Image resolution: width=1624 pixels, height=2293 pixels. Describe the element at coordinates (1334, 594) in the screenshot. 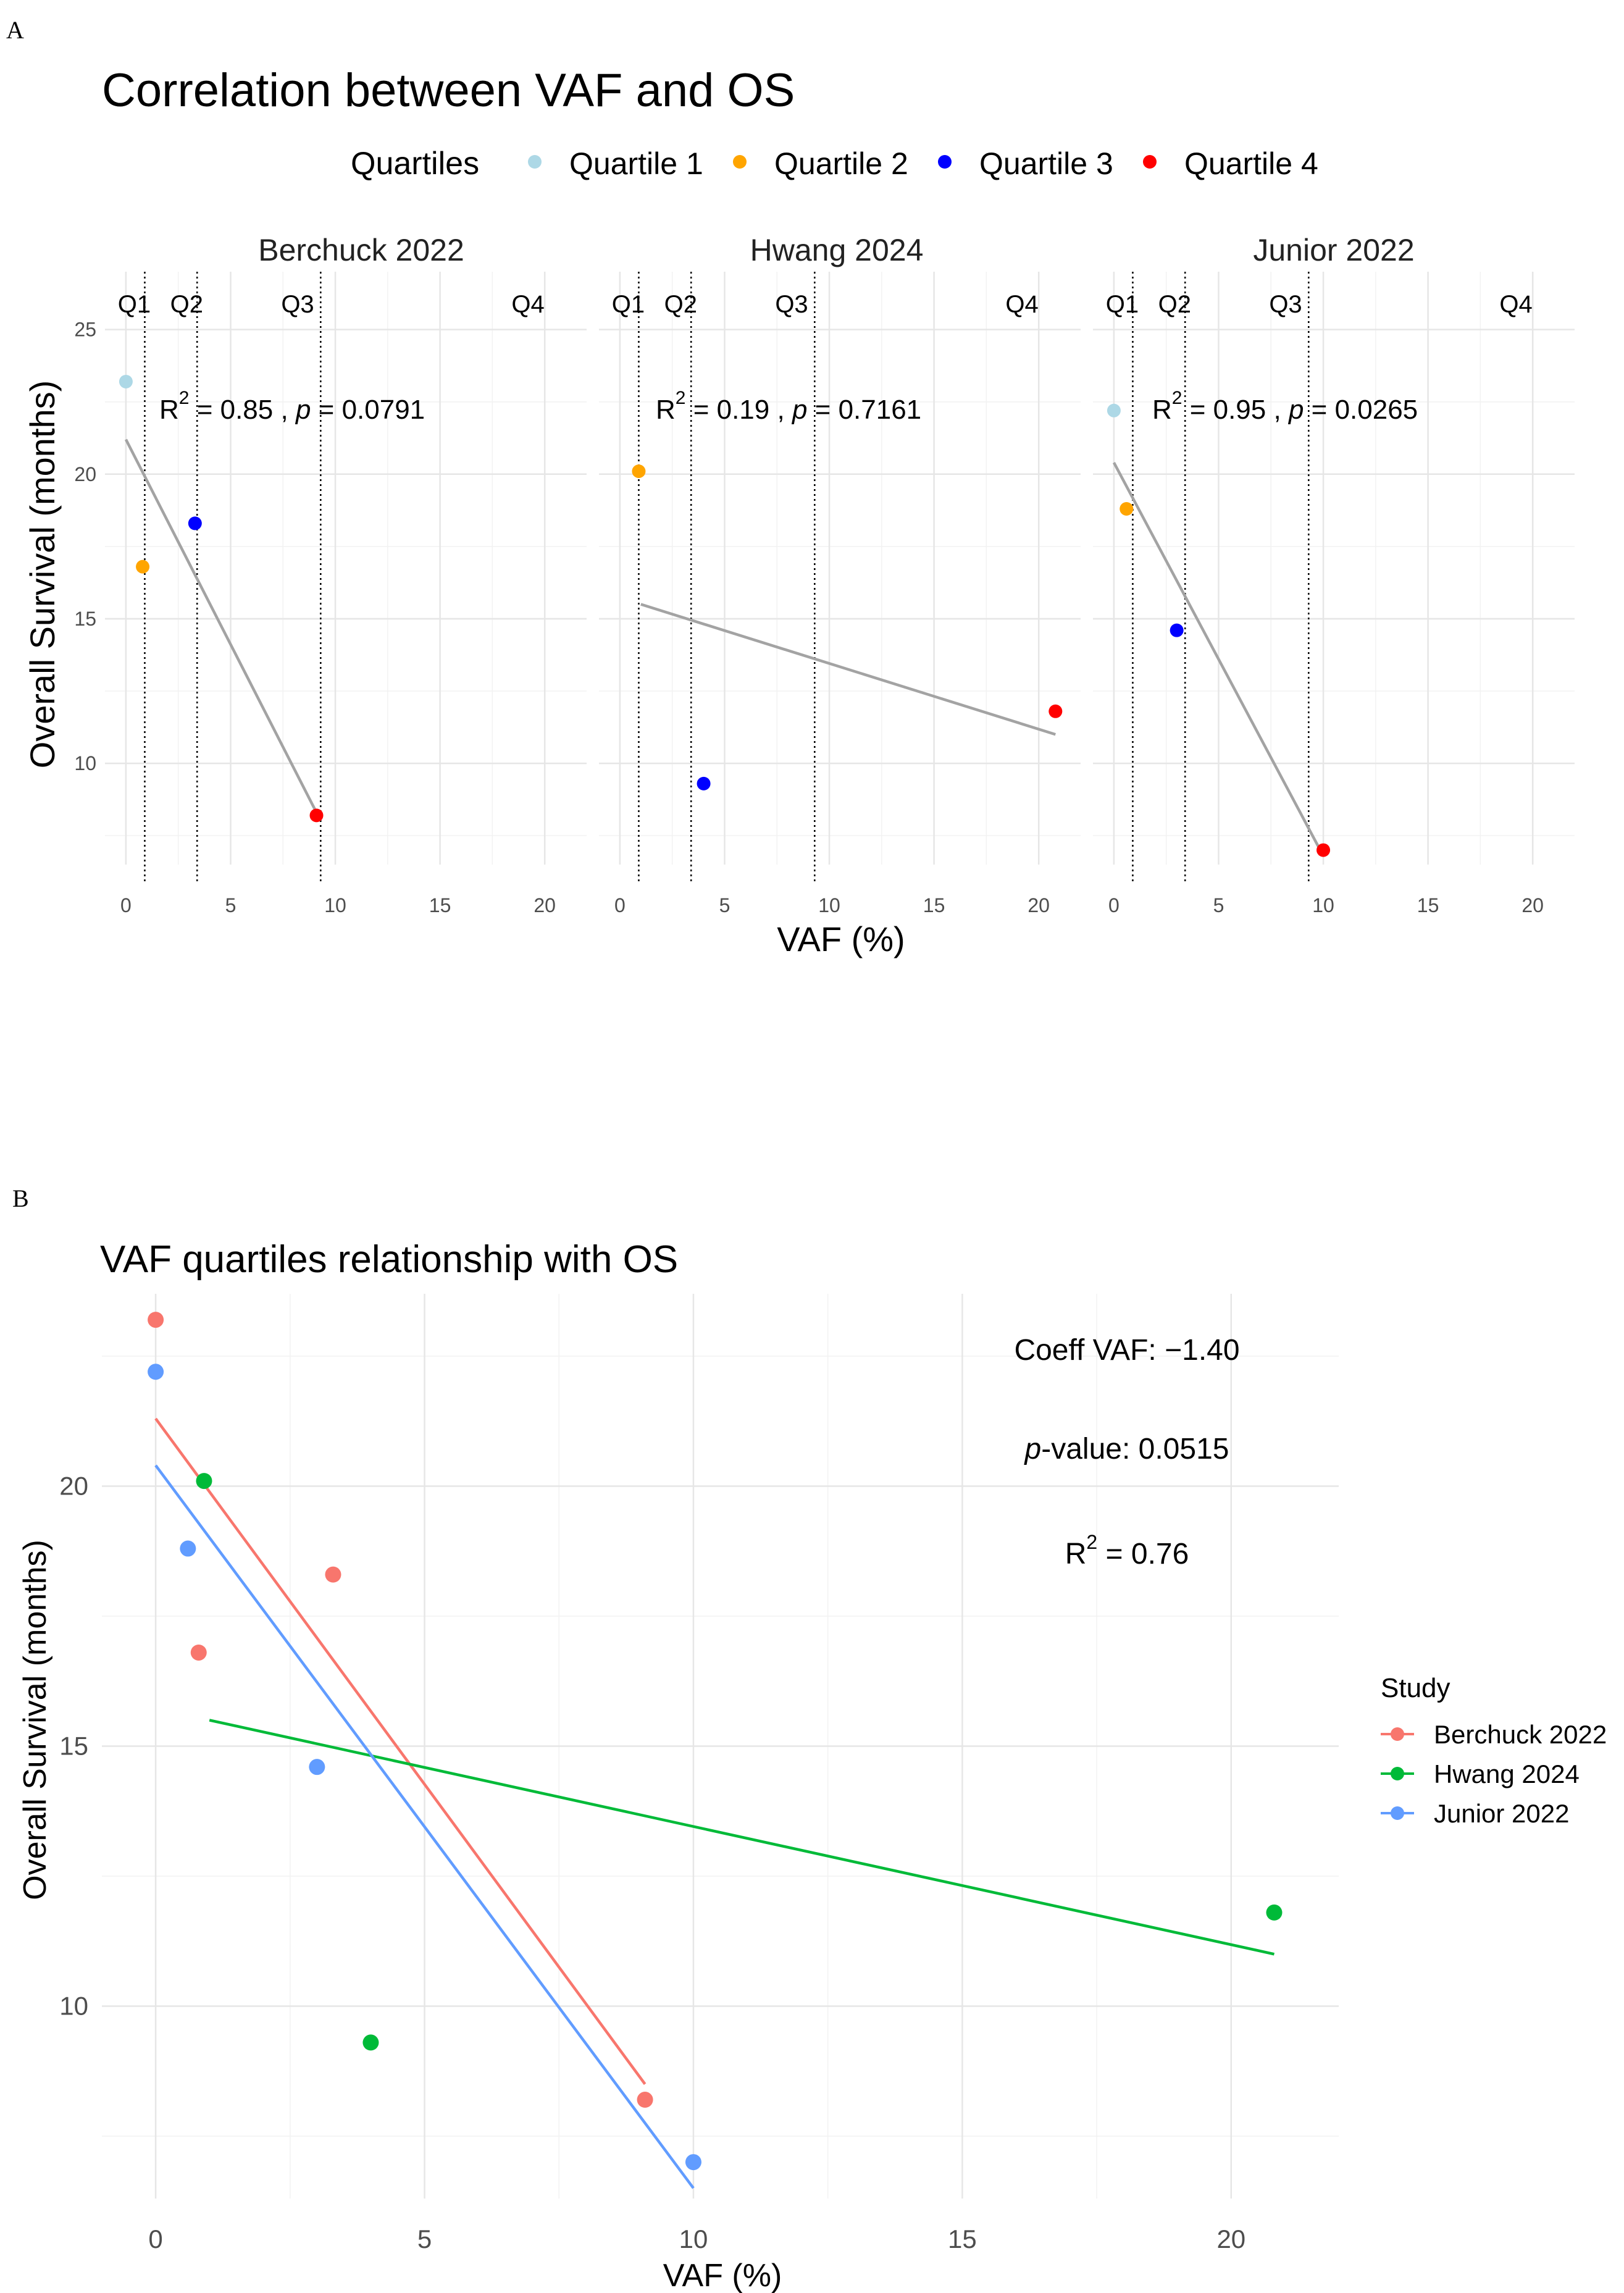

I see `facet-junior-2022: 0 5 10 15 20 Q1 Q2 Q3 Q4` at that location.